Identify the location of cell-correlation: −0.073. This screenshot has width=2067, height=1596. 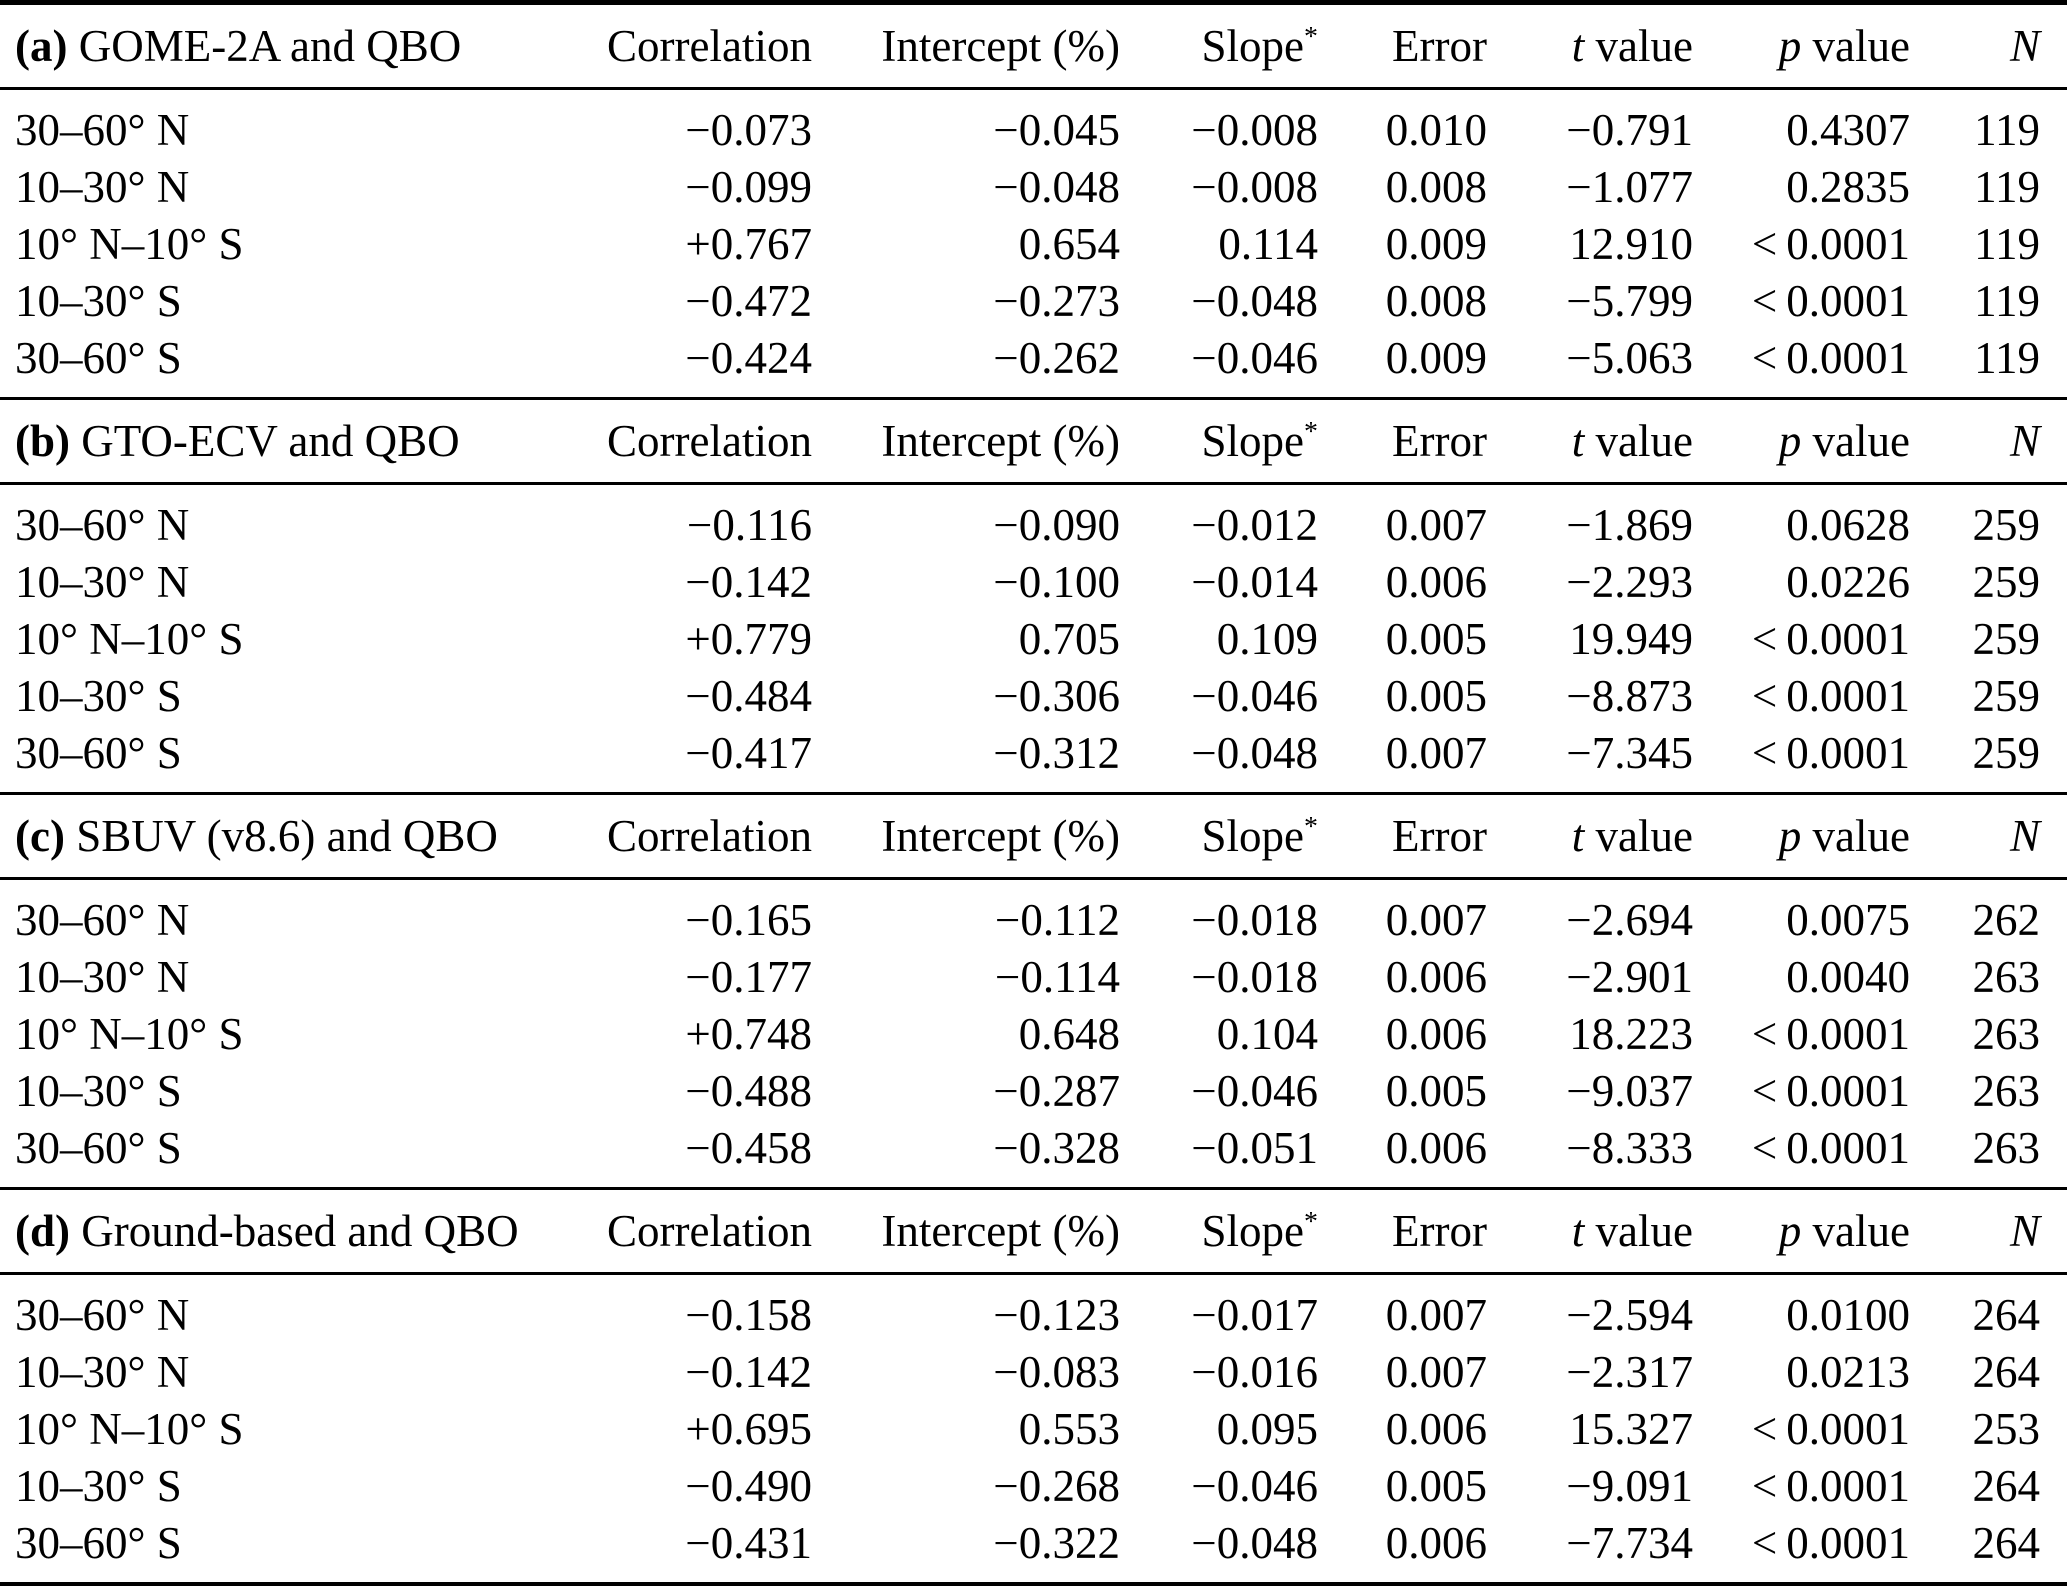
(748, 129).